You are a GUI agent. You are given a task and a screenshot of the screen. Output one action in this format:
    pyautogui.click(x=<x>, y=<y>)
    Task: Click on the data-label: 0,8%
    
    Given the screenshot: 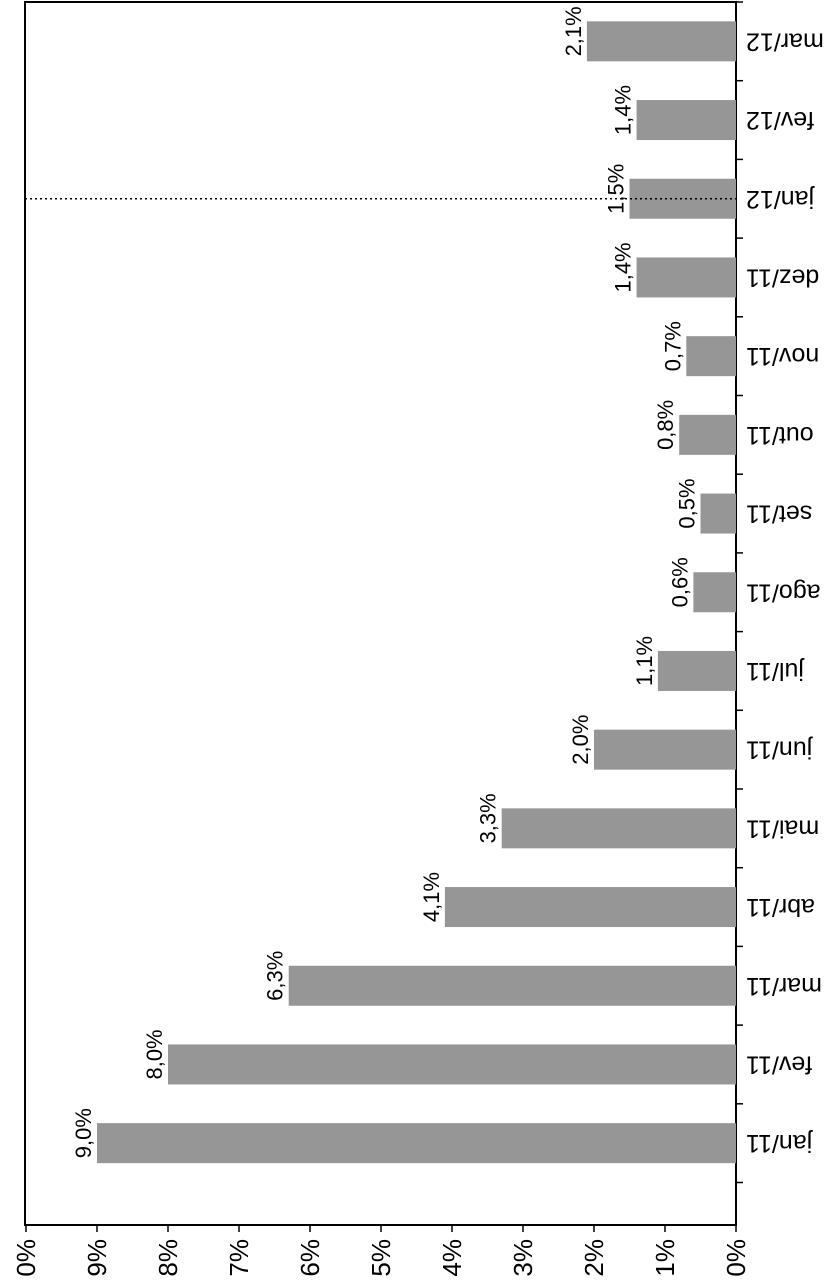 What is the action you would take?
    pyautogui.click(x=665, y=425)
    